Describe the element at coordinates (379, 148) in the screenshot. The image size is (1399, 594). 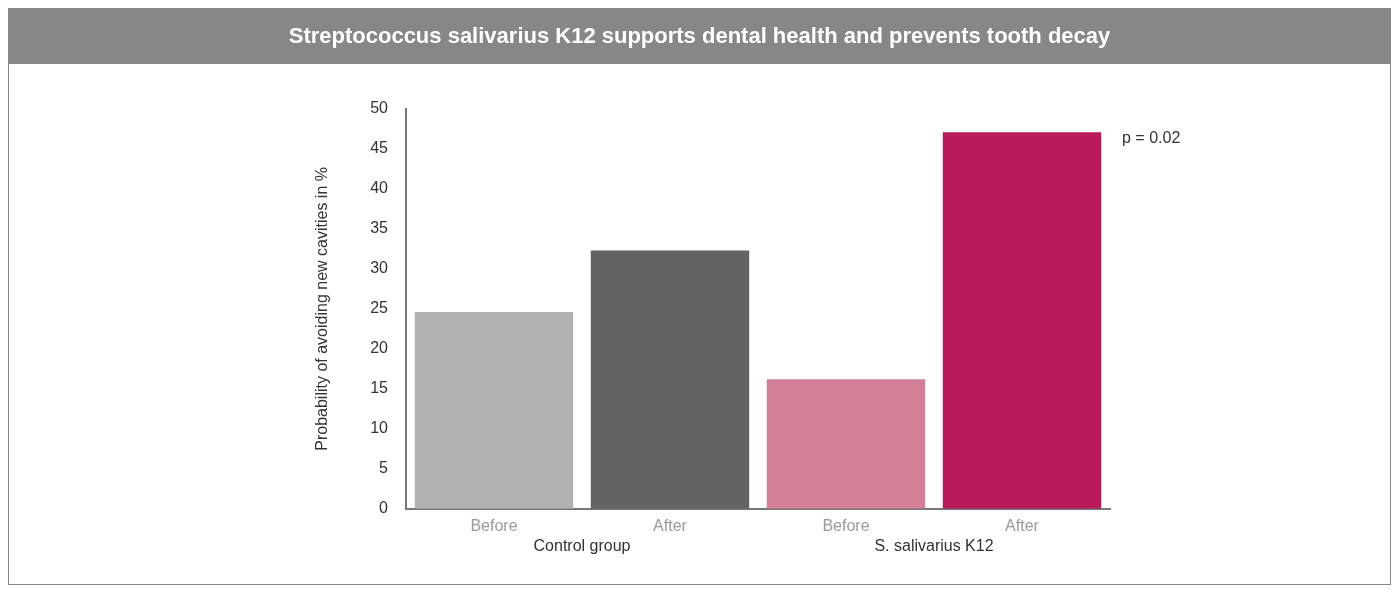
I see `y-tick-label: 45` at that location.